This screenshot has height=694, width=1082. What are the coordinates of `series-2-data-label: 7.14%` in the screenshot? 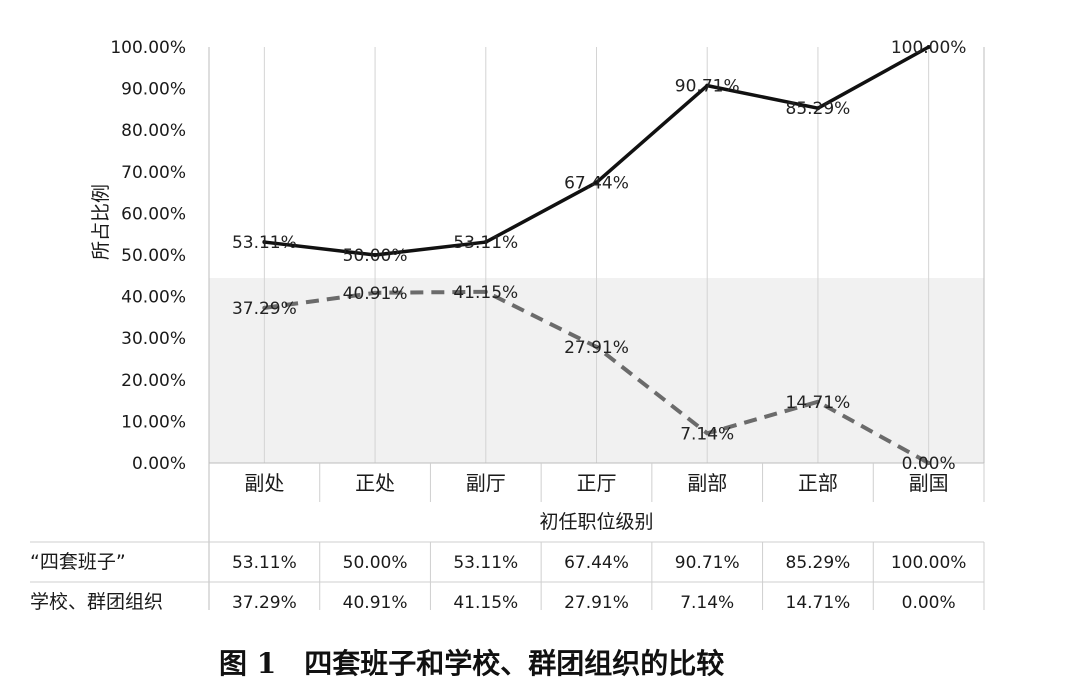 It's located at (707, 434).